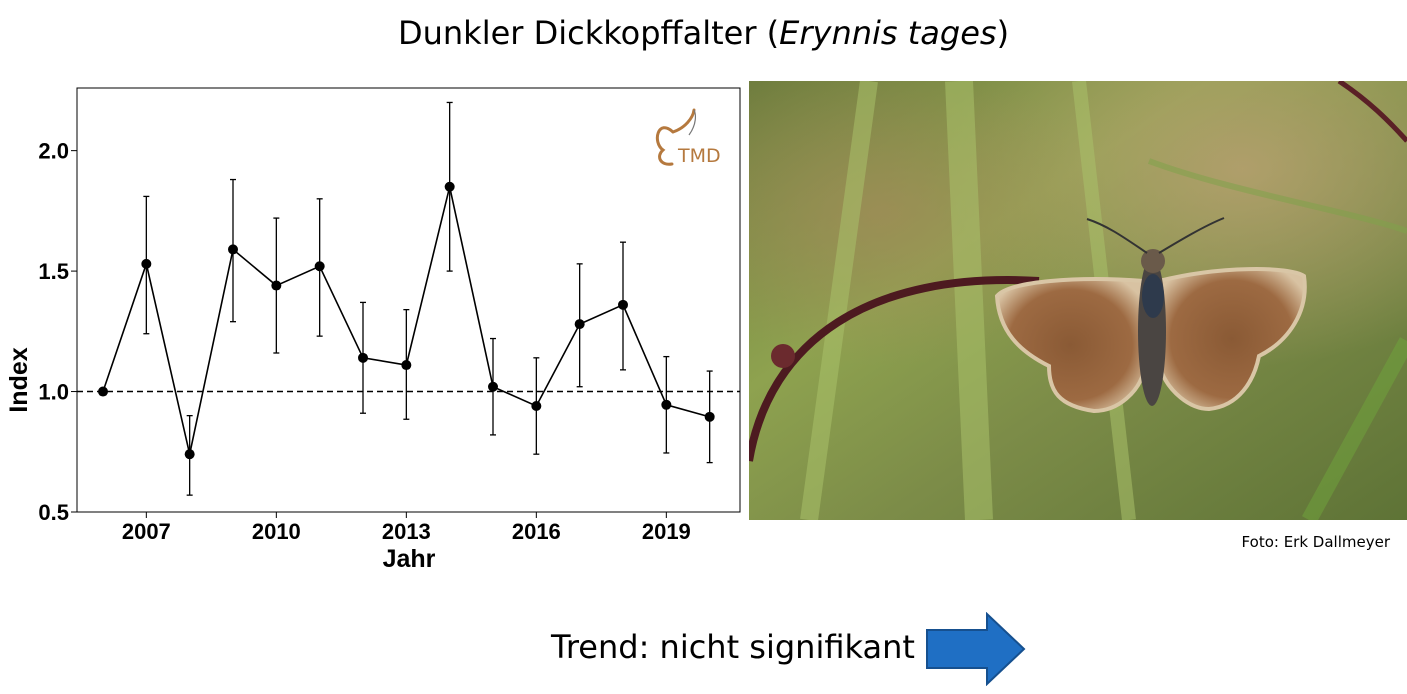 This screenshot has width=1407, height=694. What do you see at coordinates (53, 392) in the screenshot?
I see `y-tick-label: 1.0` at bounding box center [53, 392].